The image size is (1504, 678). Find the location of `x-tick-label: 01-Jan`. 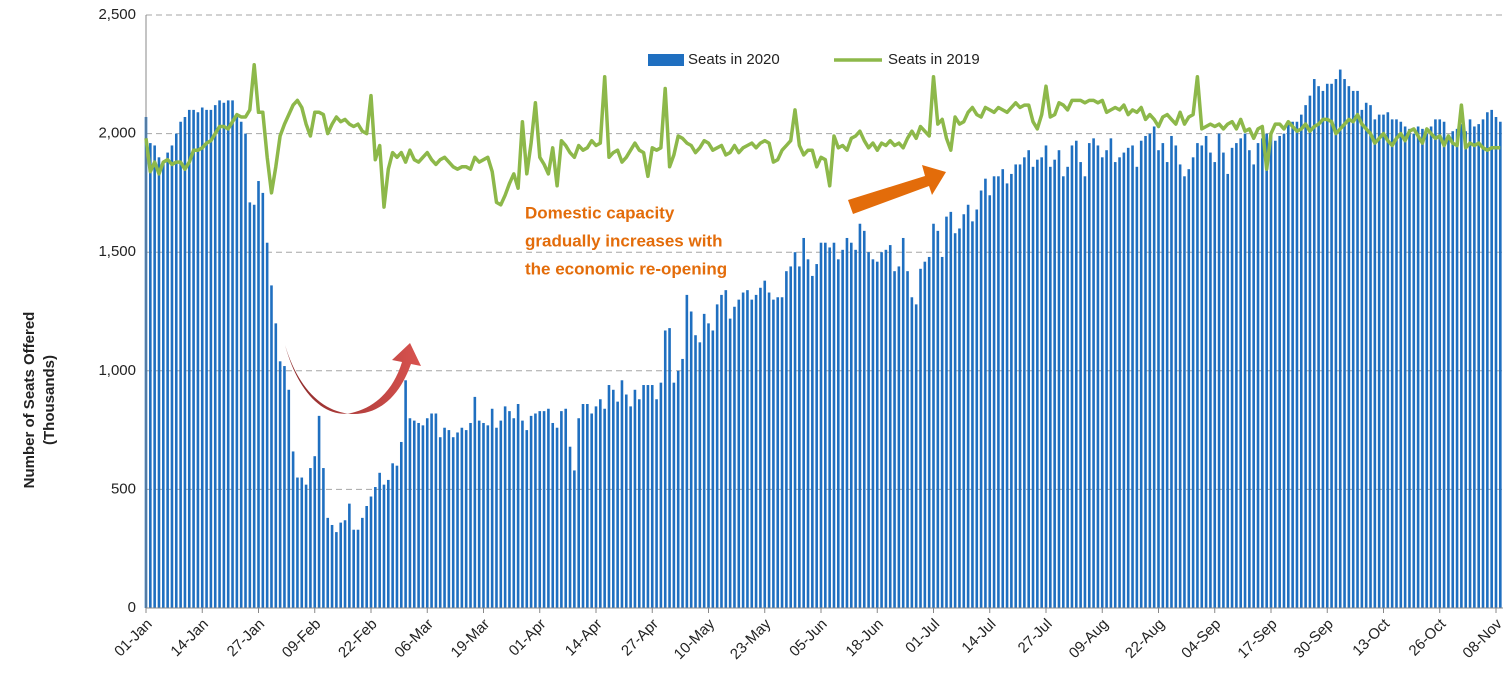

x-tick-label: 01-Jan is located at coordinates (133, 638).